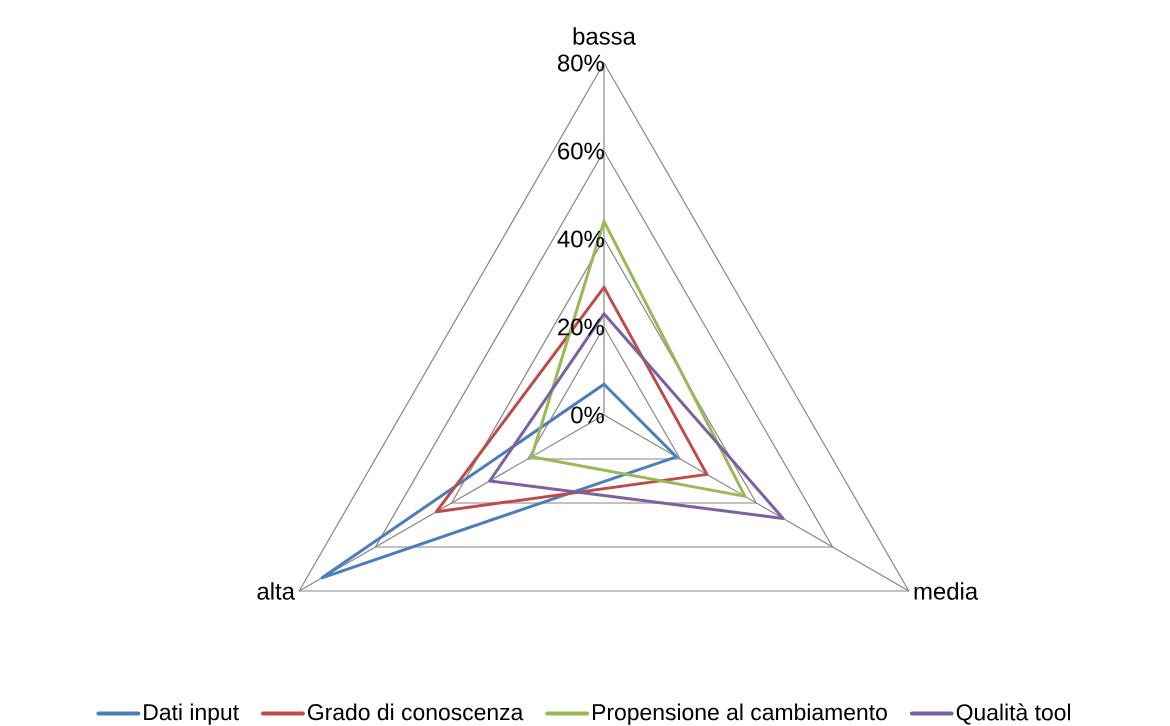 The image size is (1170, 726). What do you see at coordinates (191, 714) in the screenshot?
I see `legend-label: Dati input` at bounding box center [191, 714].